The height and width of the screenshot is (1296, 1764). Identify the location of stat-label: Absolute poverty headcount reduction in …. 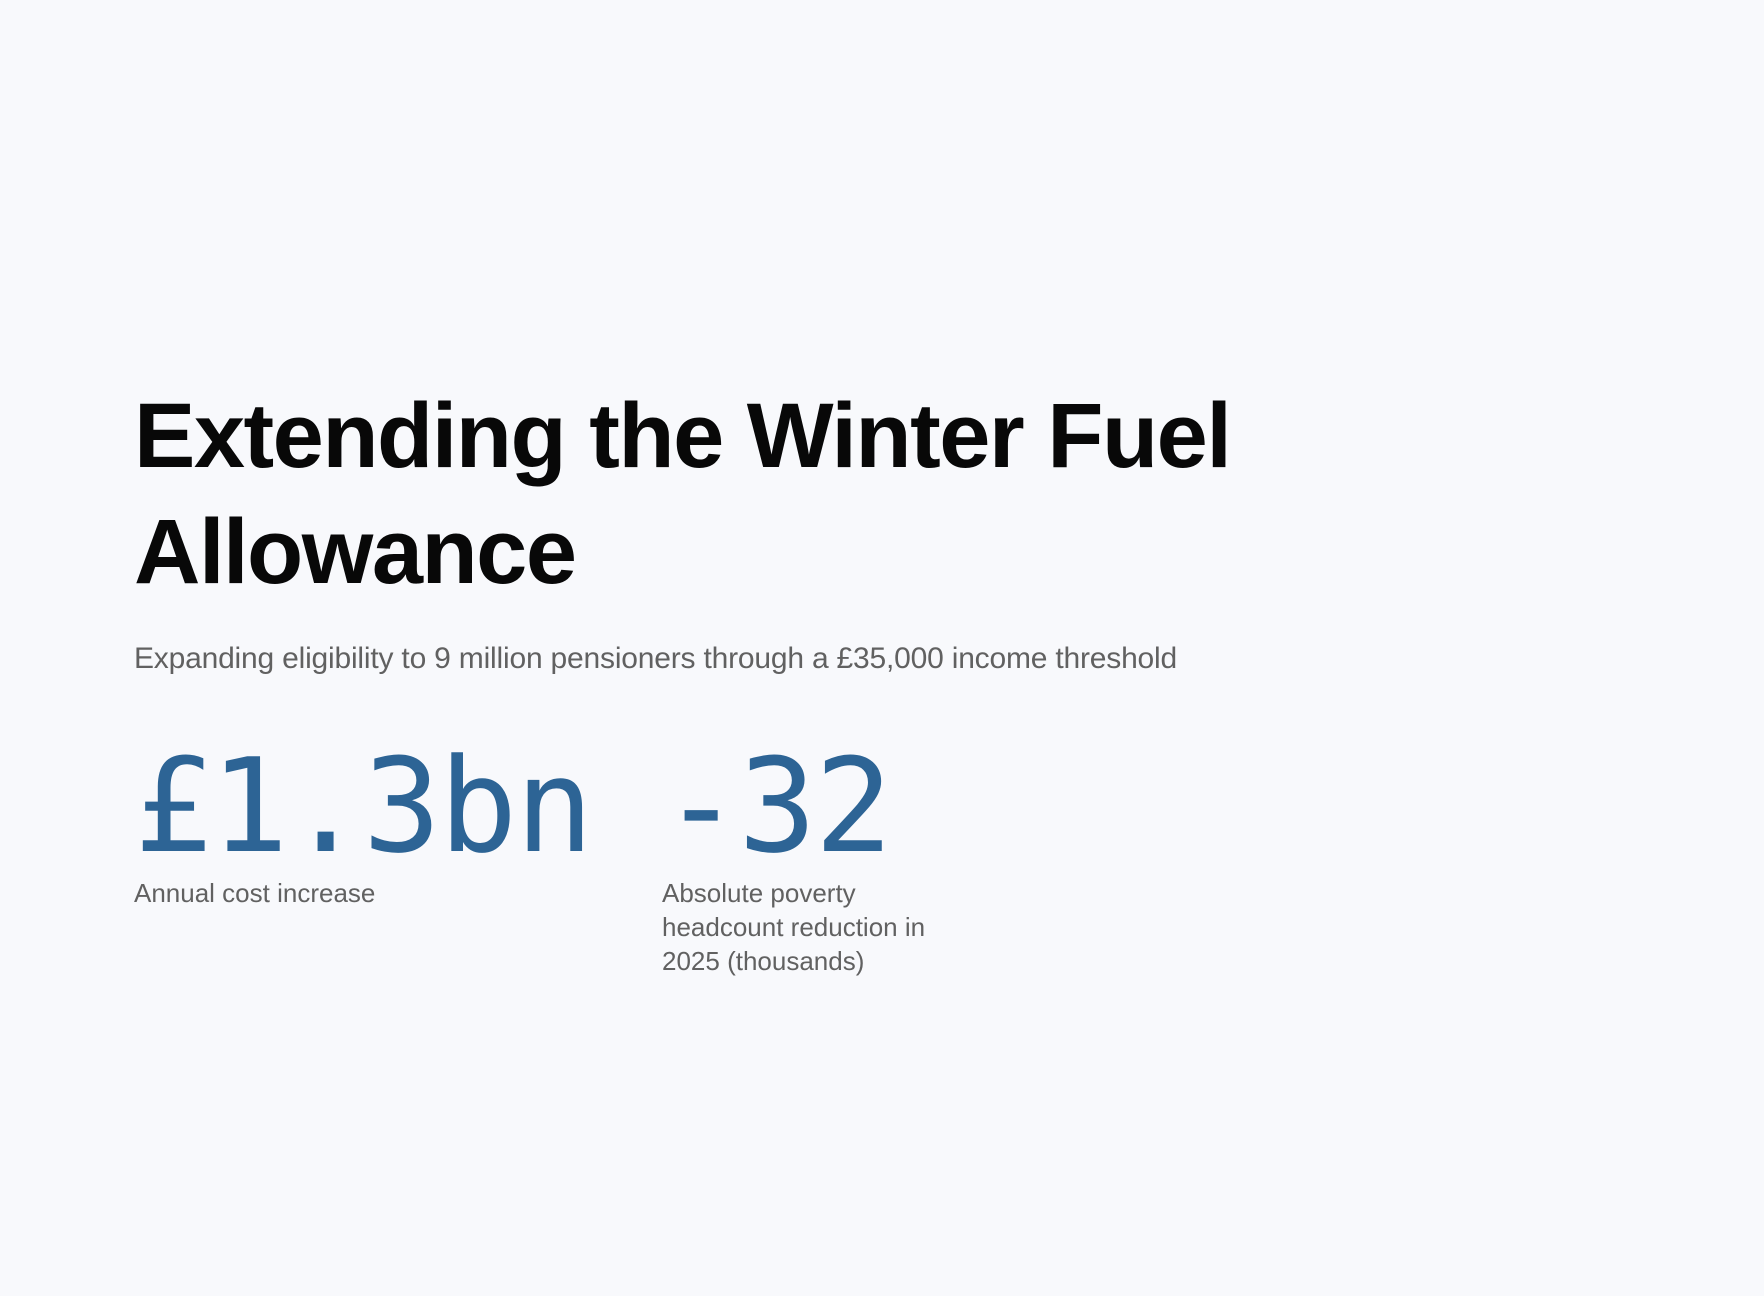
(794, 927).